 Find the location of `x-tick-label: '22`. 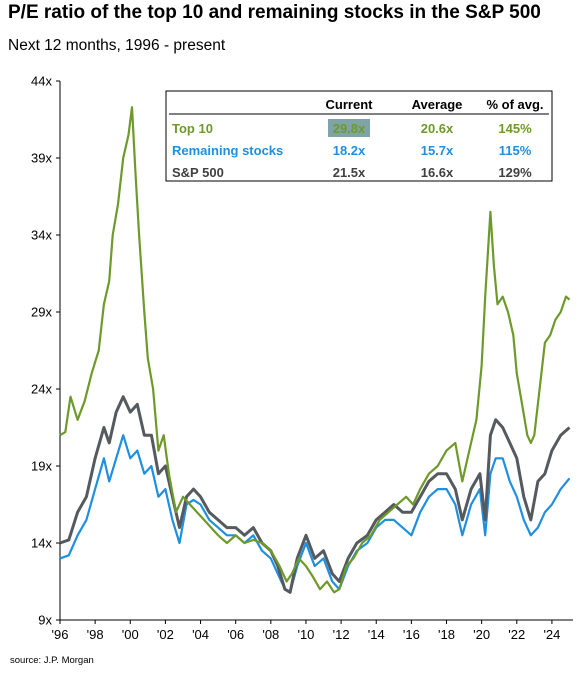

x-tick-label: '22 is located at coordinates (516, 634).